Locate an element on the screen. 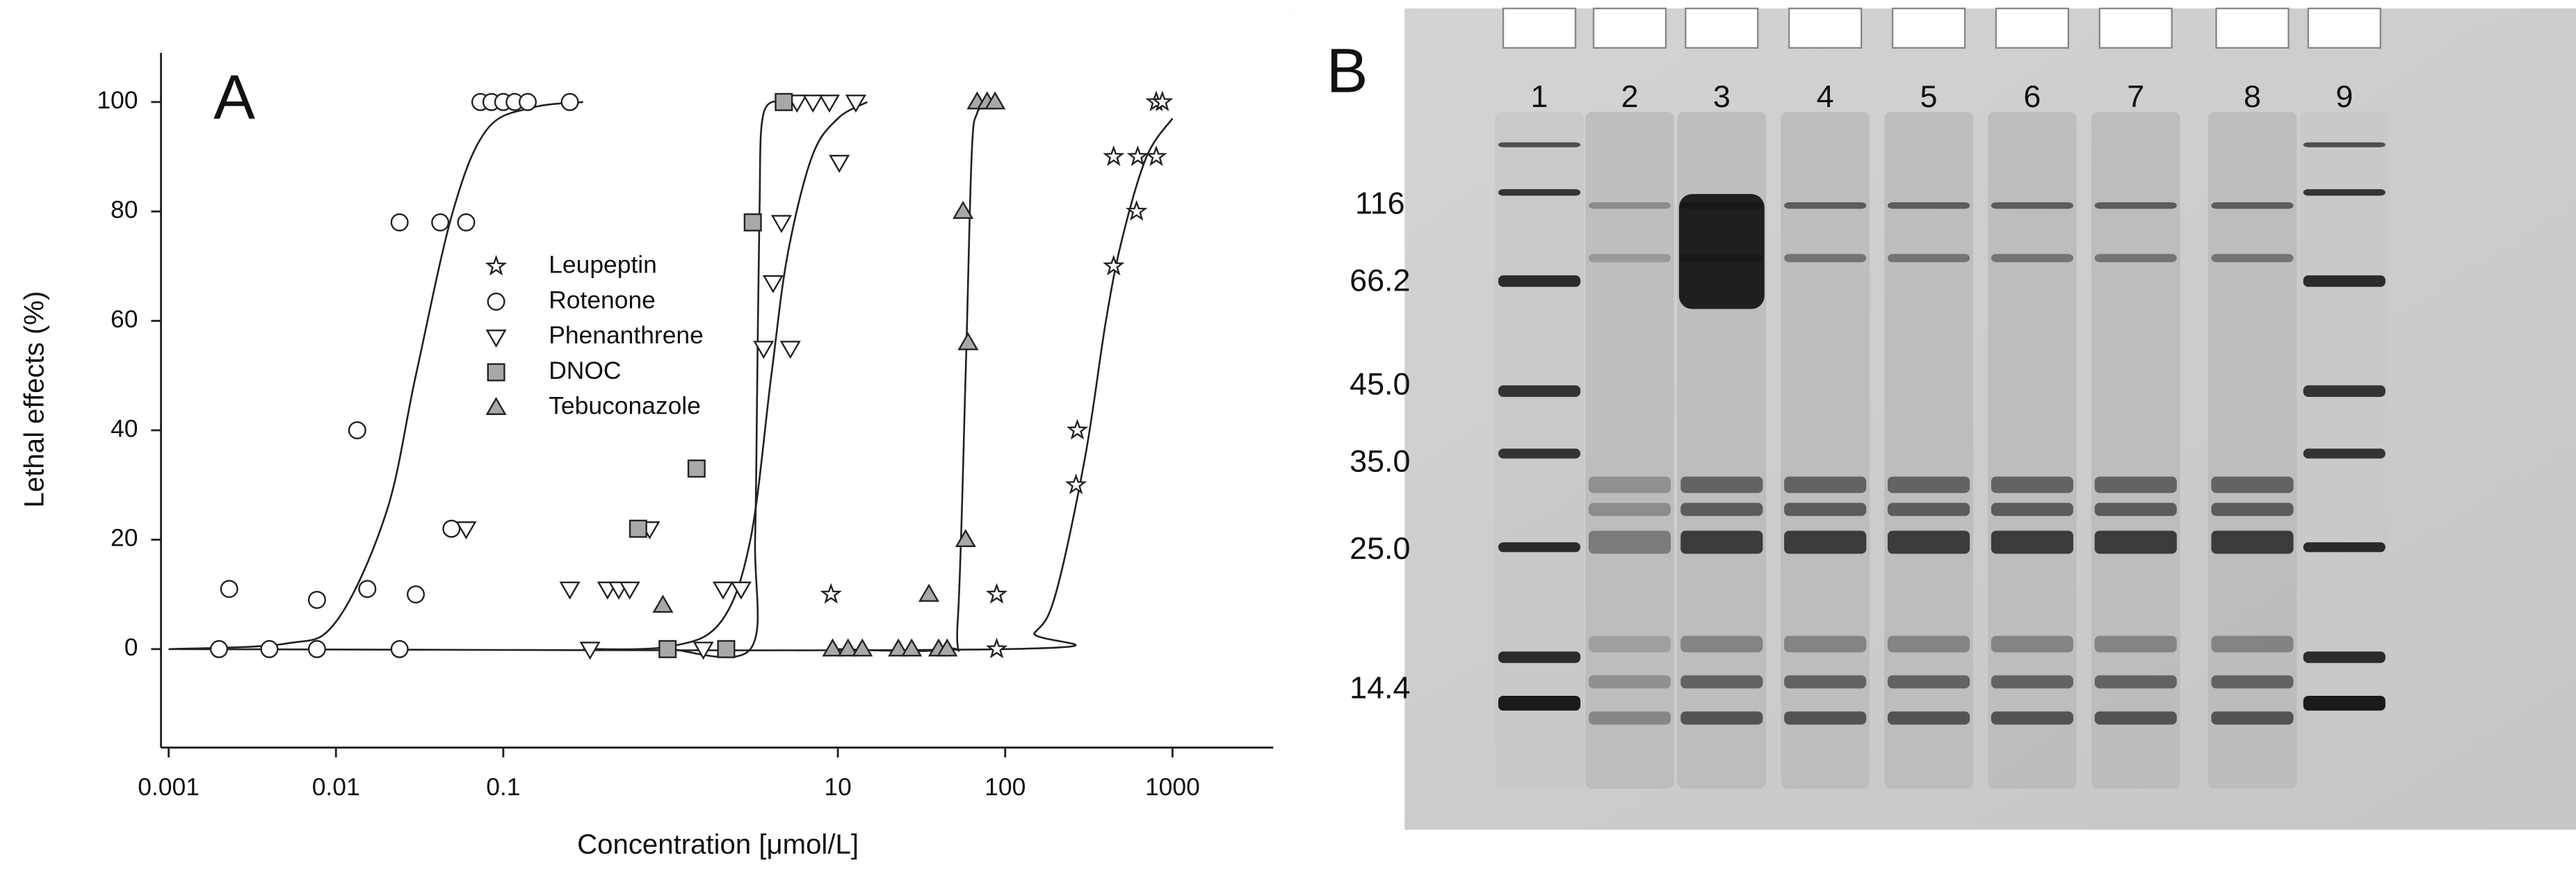 This screenshot has height=871, width=2576. marker-label: 14.4 is located at coordinates (1380, 688).